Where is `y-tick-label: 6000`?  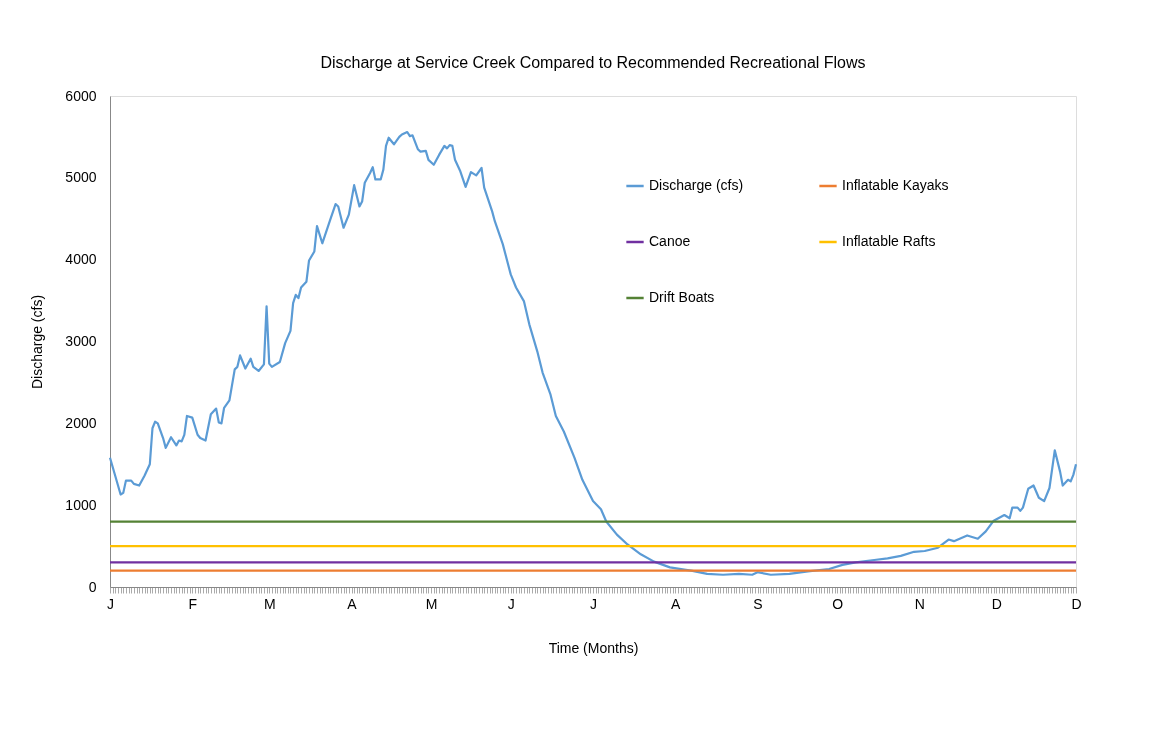
y-tick-label: 6000 is located at coordinates (81, 95).